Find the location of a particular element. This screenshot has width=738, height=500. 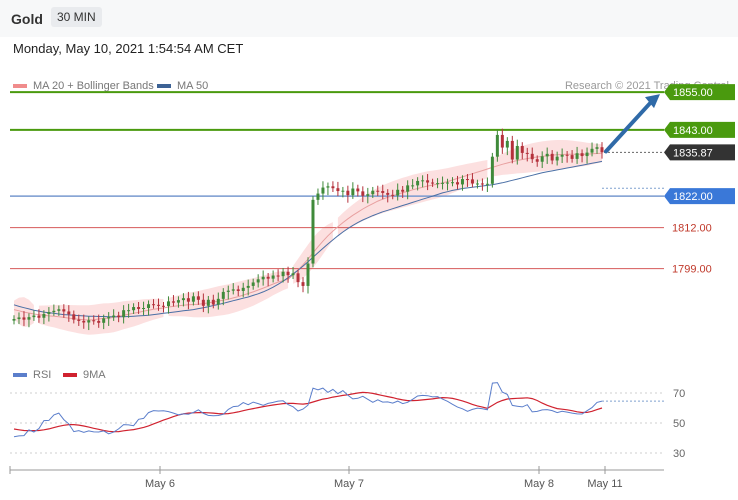

ma20-label: MA 20 + Bollinger Bands is located at coordinates (93, 86).